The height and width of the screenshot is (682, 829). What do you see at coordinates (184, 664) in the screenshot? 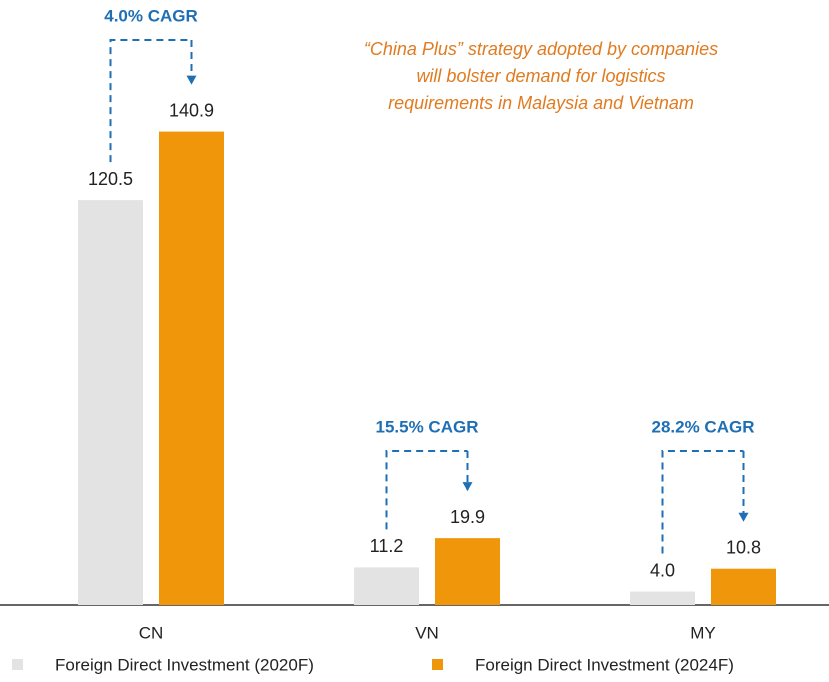
I see `legend-label: Foreign Direct Investment (2020F)` at bounding box center [184, 664].